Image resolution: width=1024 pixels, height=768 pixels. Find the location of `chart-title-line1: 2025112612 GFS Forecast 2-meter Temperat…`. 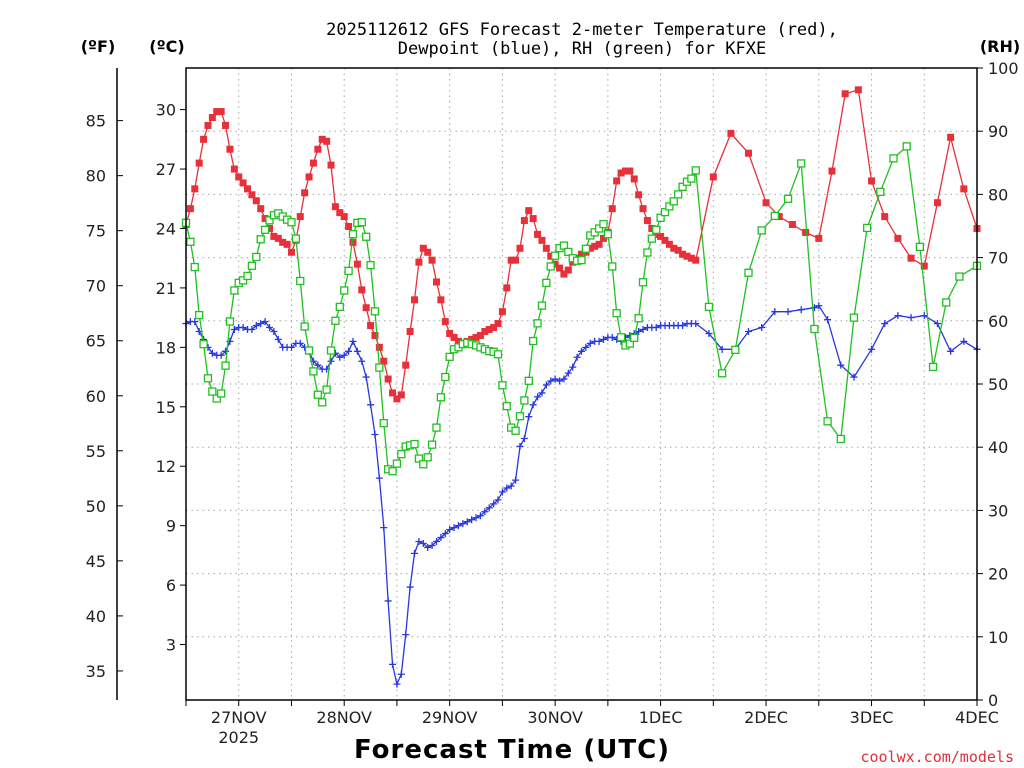

chart-title-line1: 2025112612 GFS Forecast 2-meter Temperat… is located at coordinates (582, 30).